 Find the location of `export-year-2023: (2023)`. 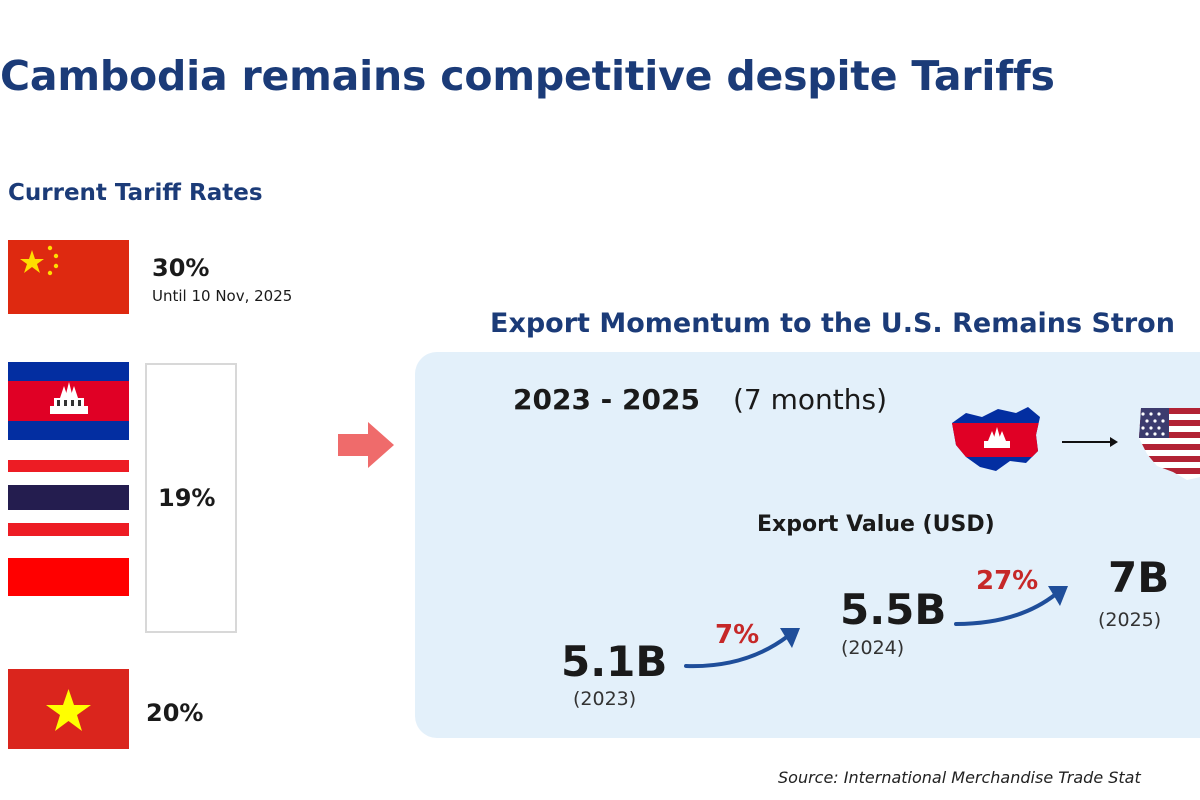

export-year-2023: (2023) is located at coordinates (605, 699).